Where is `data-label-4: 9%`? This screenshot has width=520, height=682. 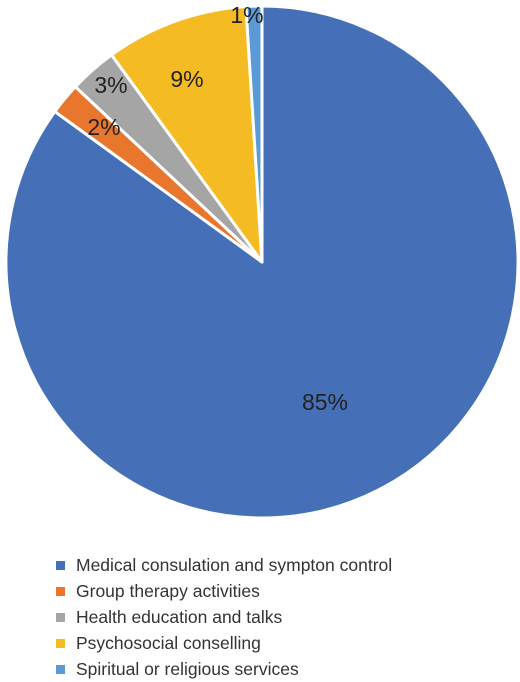 data-label-4: 9% is located at coordinates (186, 79).